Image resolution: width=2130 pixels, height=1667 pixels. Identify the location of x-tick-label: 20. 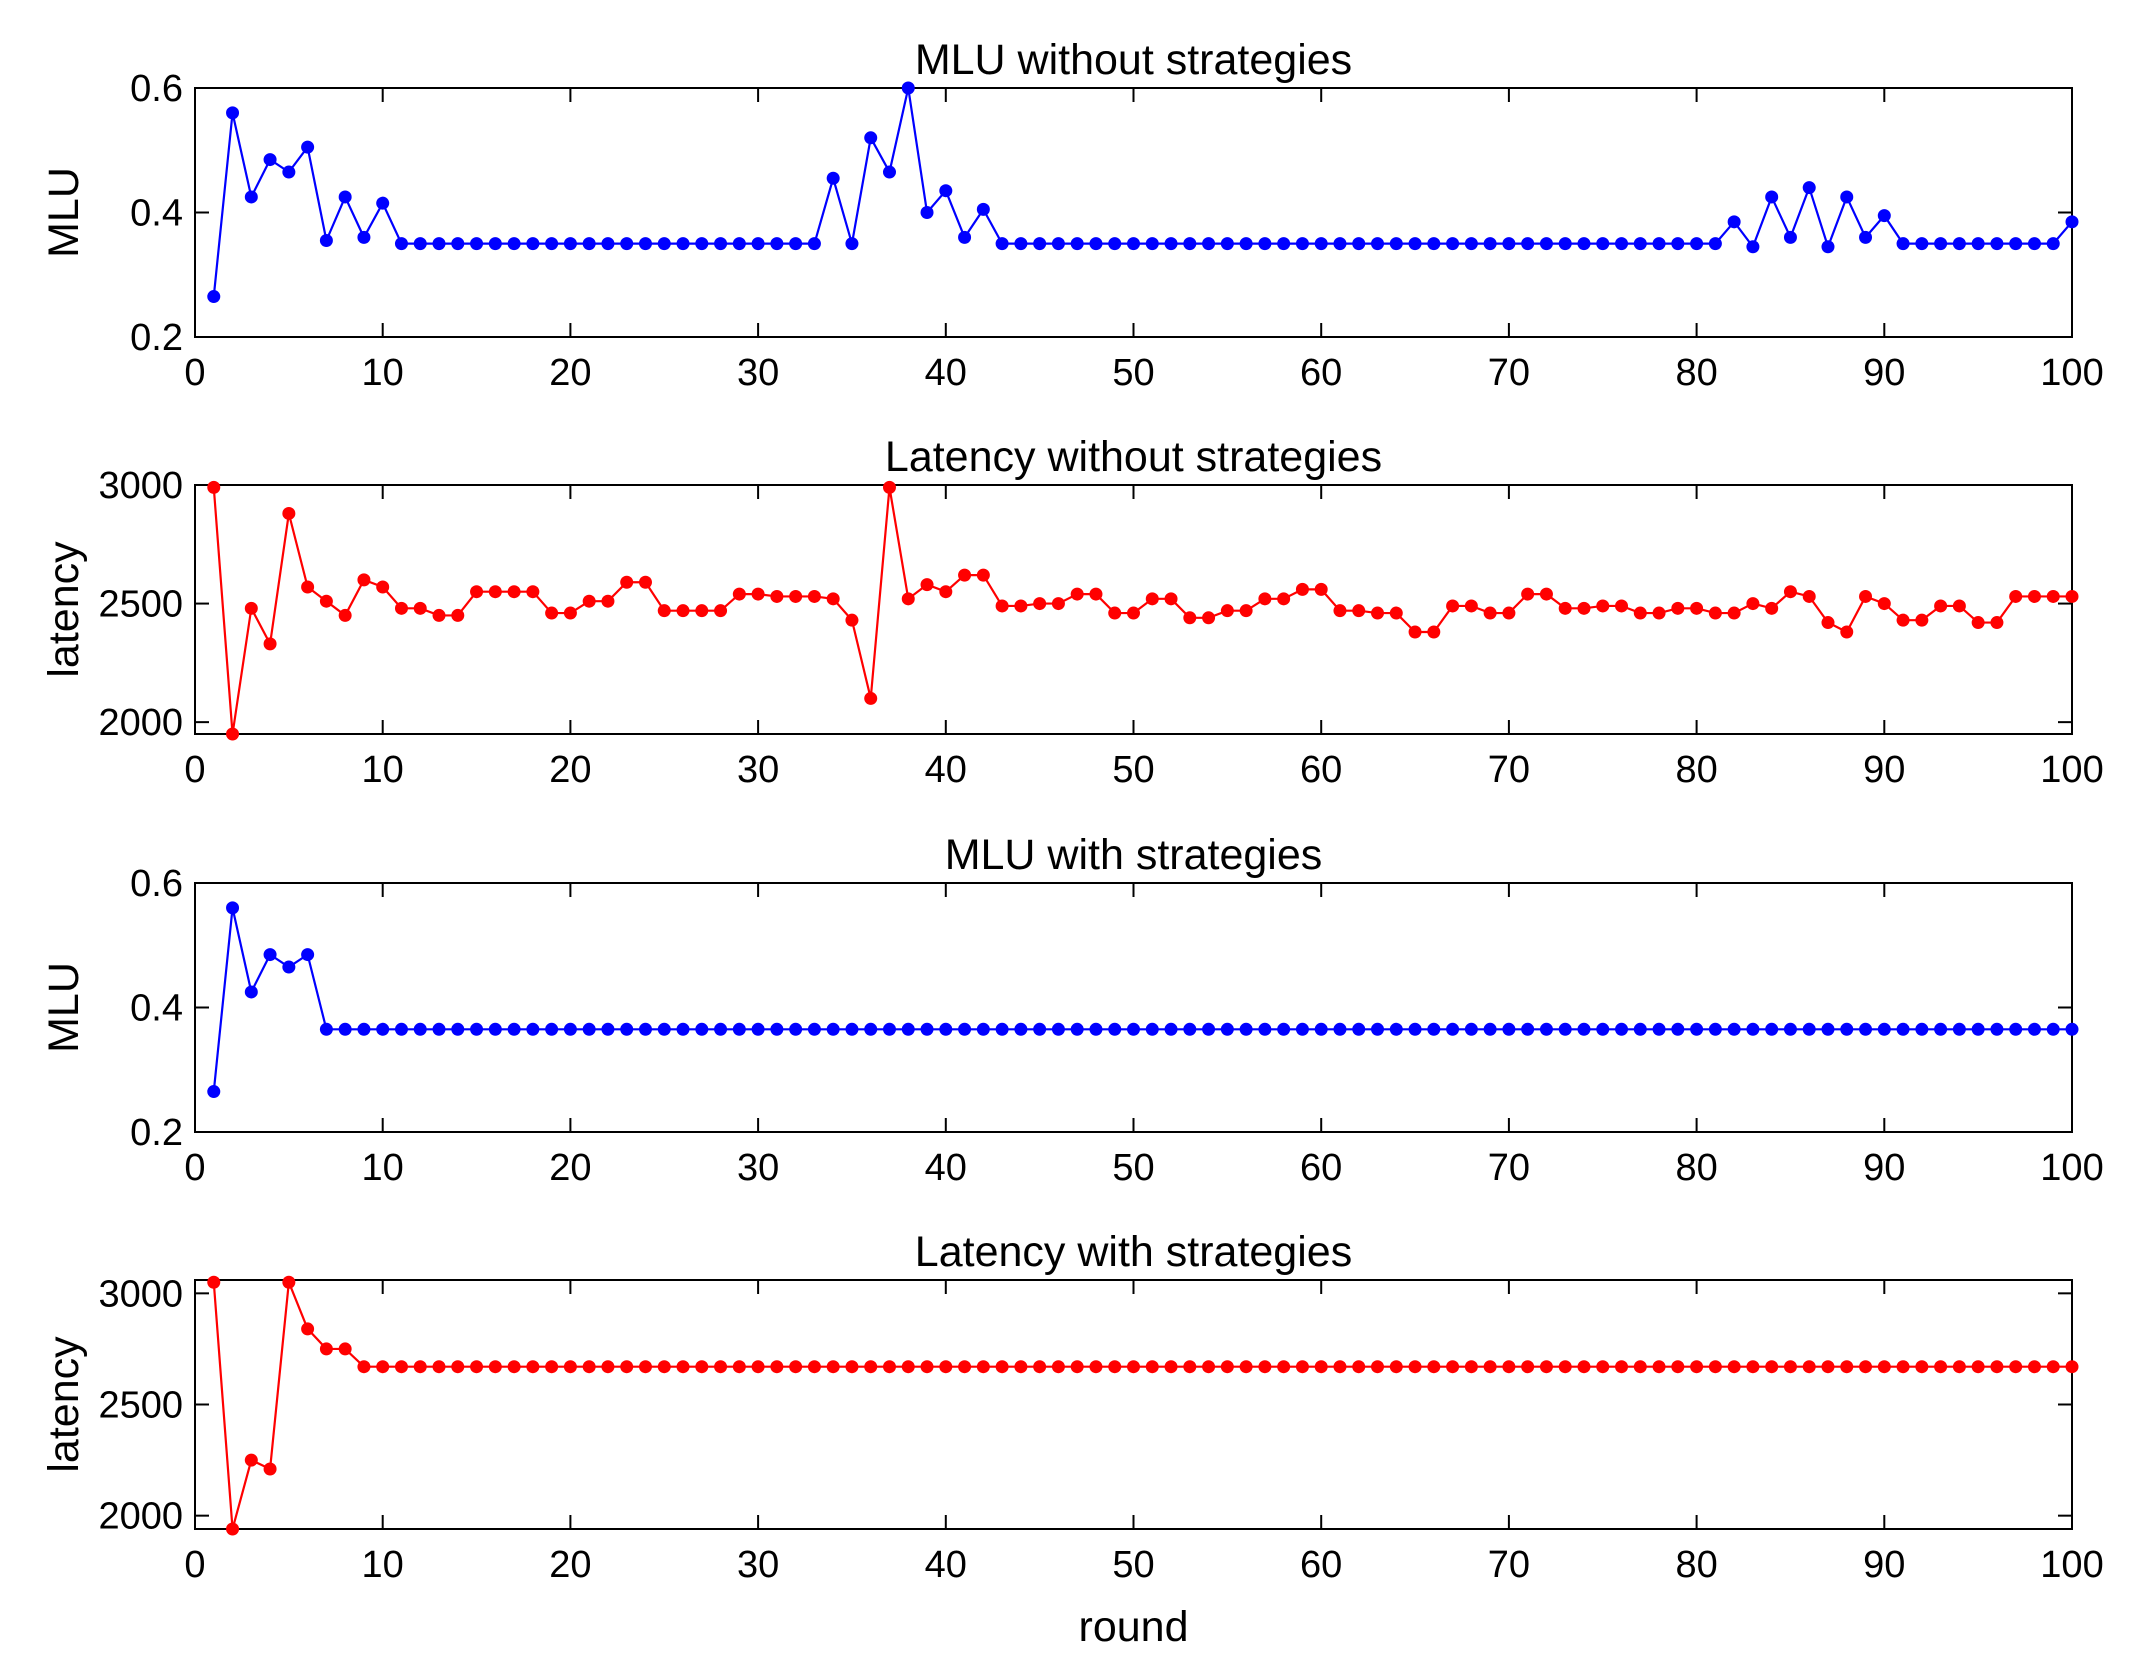
(570, 1168).